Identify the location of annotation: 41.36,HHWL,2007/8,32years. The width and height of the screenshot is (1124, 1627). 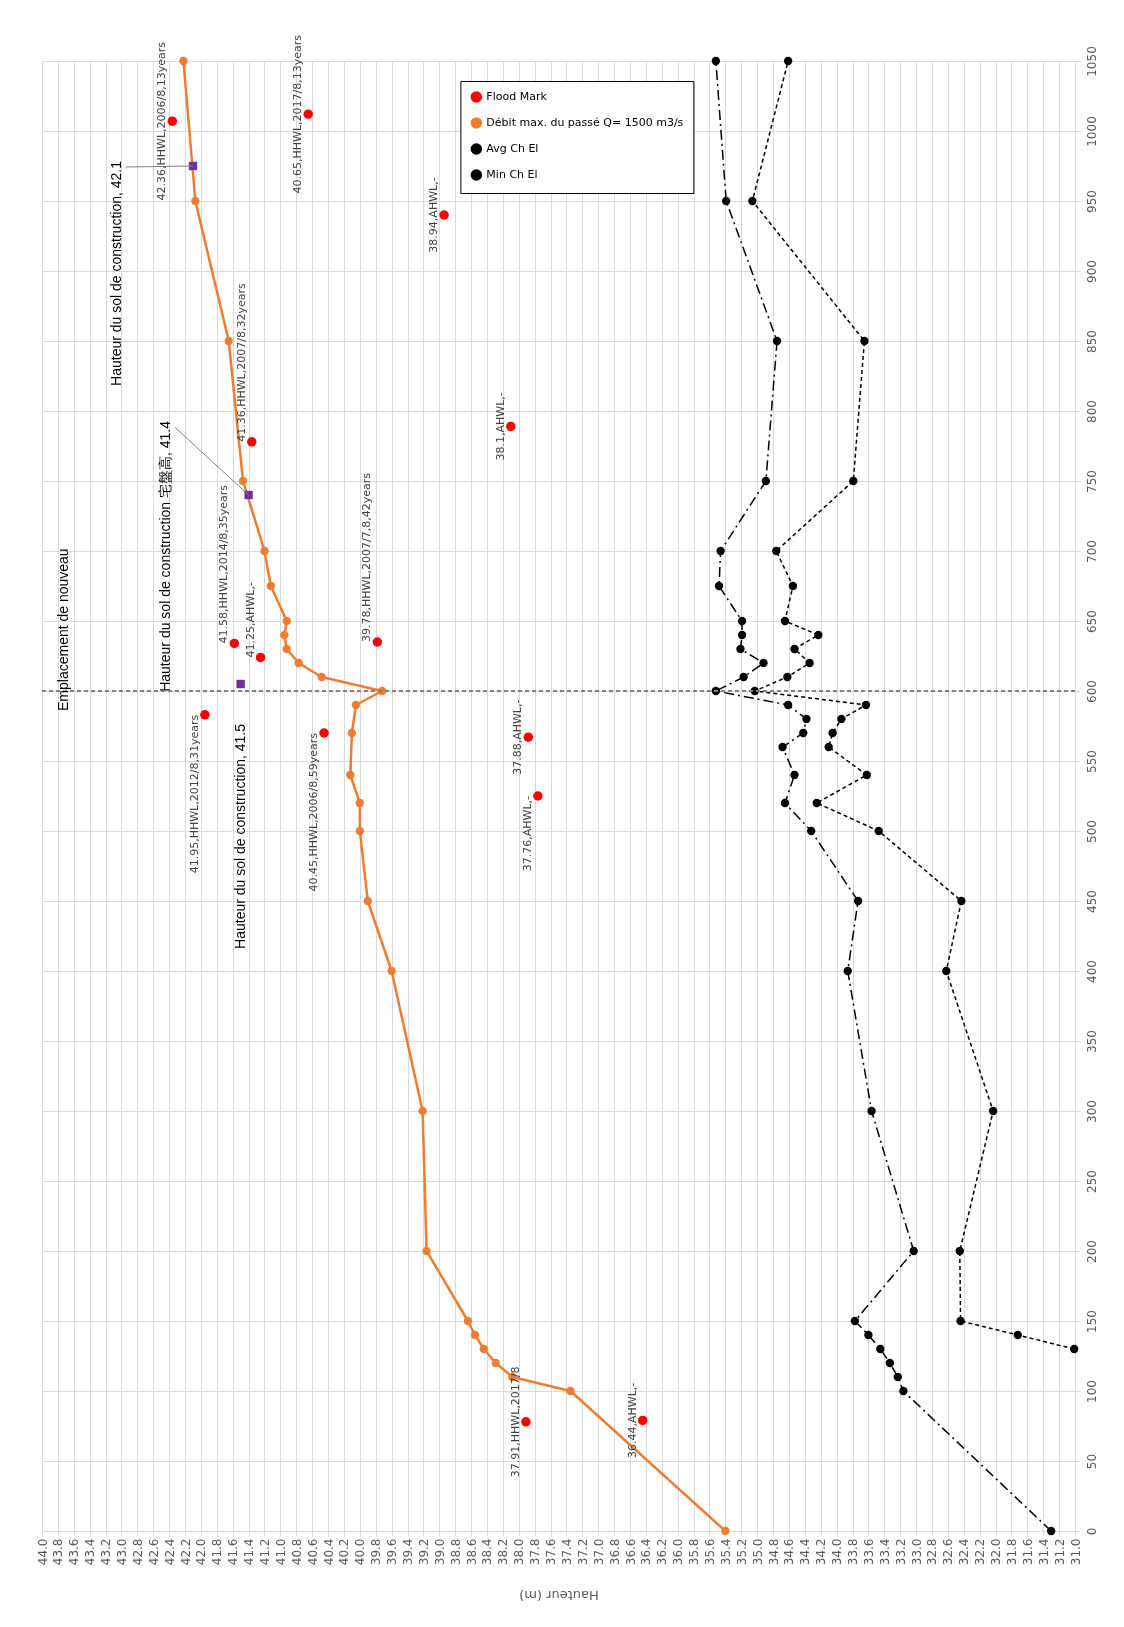
(241, 362).